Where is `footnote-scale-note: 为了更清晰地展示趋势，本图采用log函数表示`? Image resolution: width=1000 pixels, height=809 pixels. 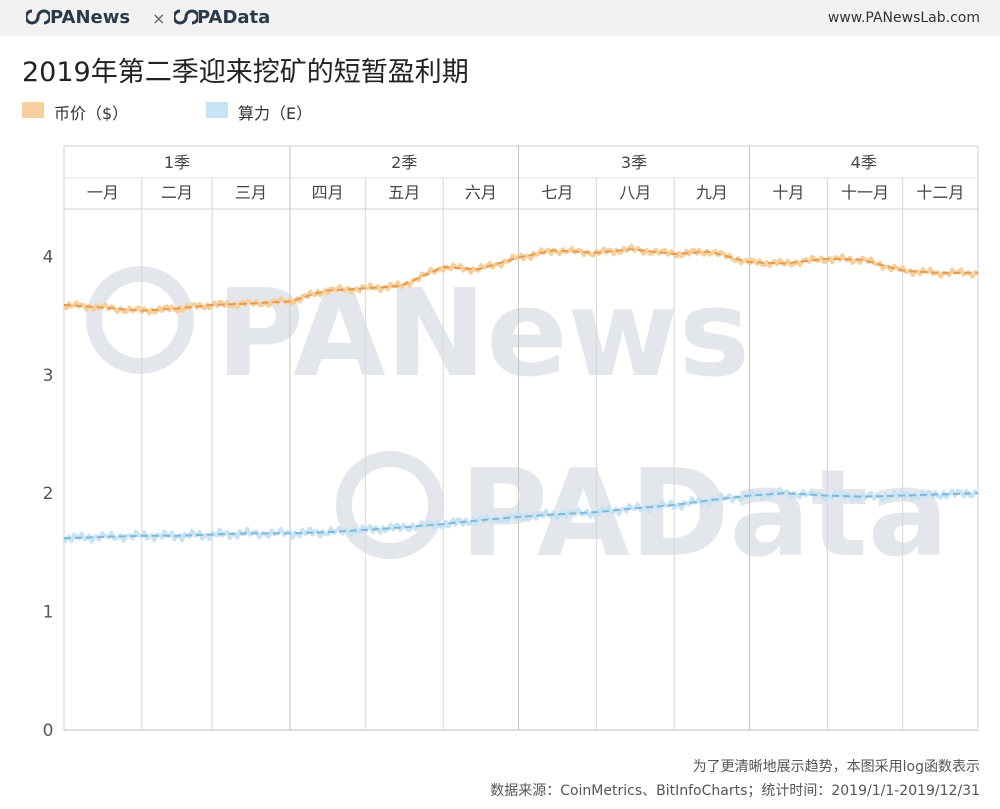
footnote-scale-note: 为了更清晰地展示趋势，本图采用log函数表示 is located at coordinates (836, 767).